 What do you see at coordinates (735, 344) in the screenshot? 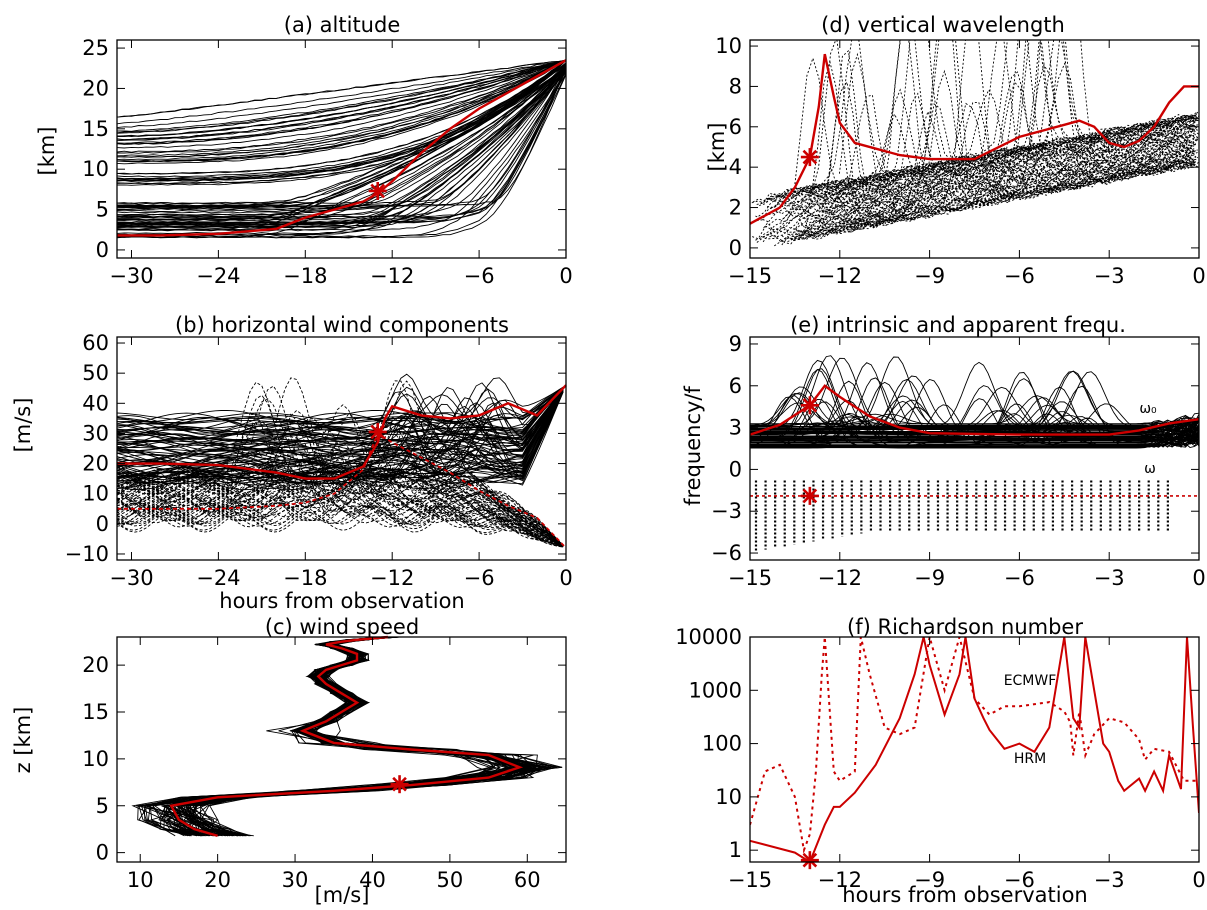
I see `panel-e-ytick-label: 9` at bounding box center [735, 344].